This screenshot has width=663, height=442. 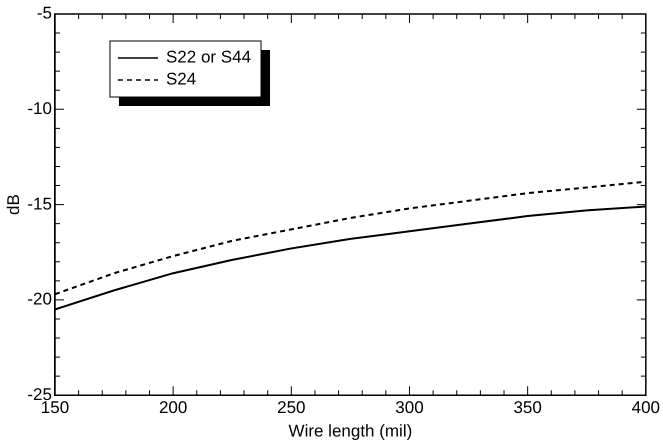 What do you see at coordinates (44, 13) in the screenshot?
I see `y-tick-label: -5` at bounding box center [44, 13].